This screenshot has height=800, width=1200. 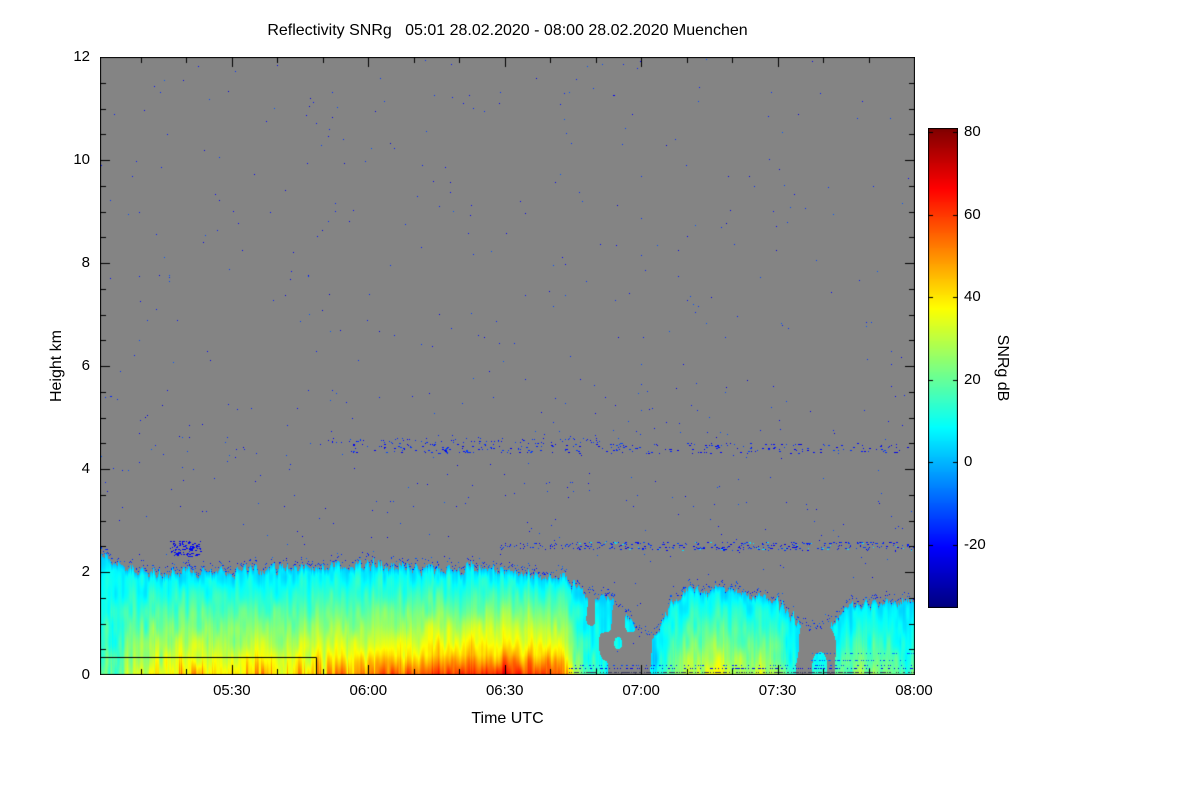 I want to click on x-axis-tick-label: 05:30, so click(x=232, y=690).